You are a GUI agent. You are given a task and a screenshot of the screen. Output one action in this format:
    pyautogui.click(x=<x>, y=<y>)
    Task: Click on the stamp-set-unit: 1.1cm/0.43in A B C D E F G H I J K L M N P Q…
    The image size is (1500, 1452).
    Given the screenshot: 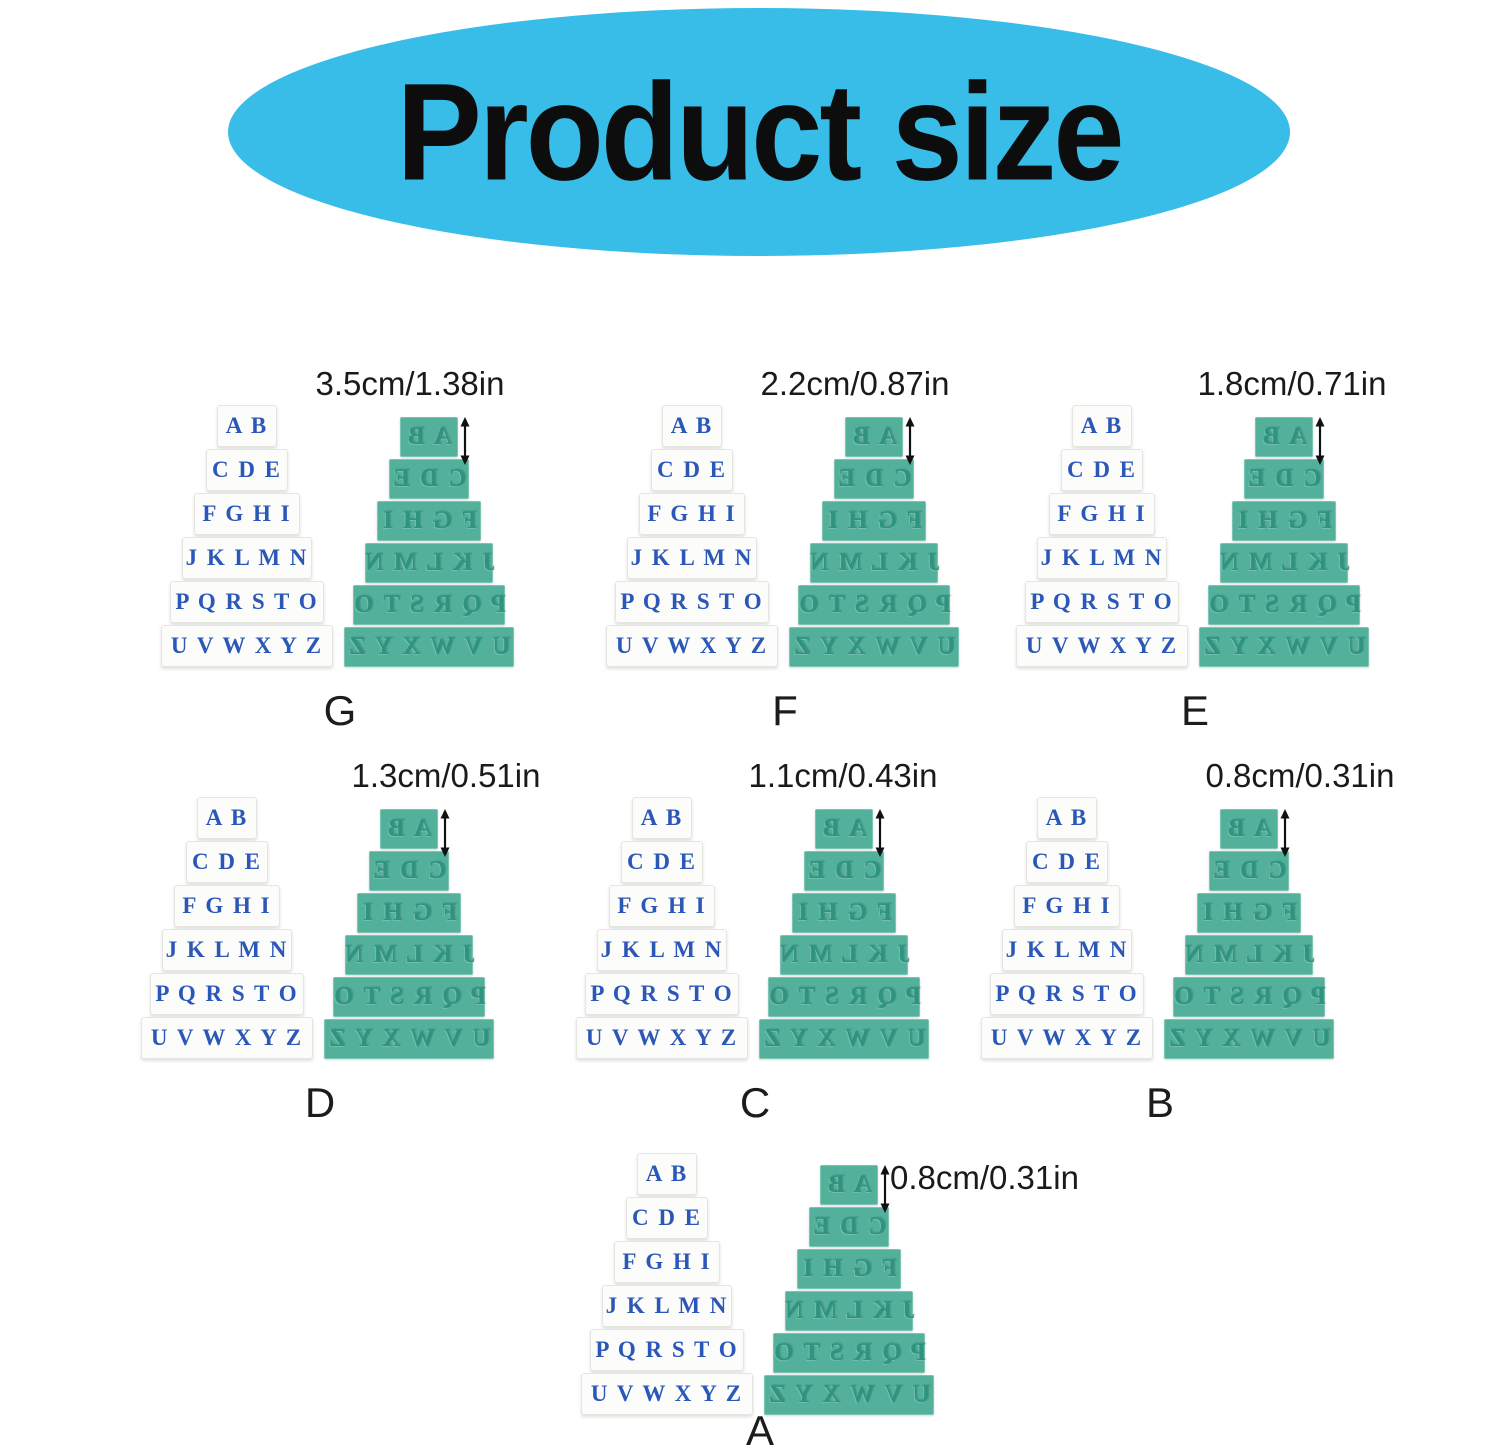 What is the action you would take?
    pyautogui.click(x=765, y=942)
    